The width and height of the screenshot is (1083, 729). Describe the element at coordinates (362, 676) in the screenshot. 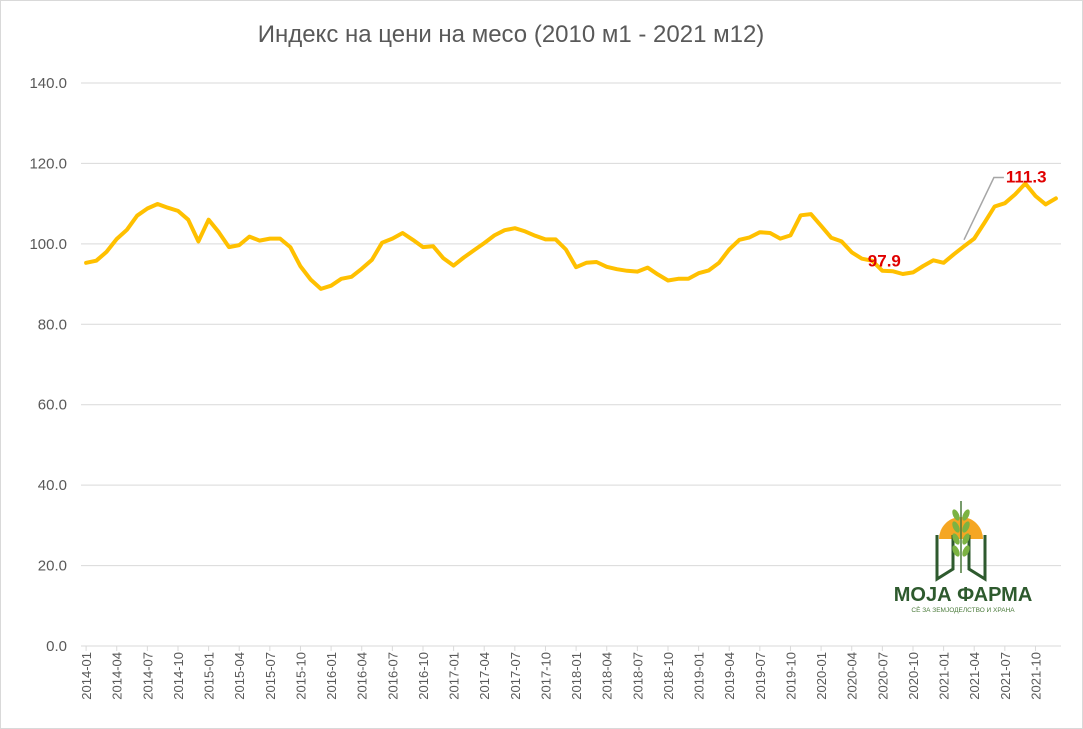

I see `x-tick-label: 2016-04` at that location.